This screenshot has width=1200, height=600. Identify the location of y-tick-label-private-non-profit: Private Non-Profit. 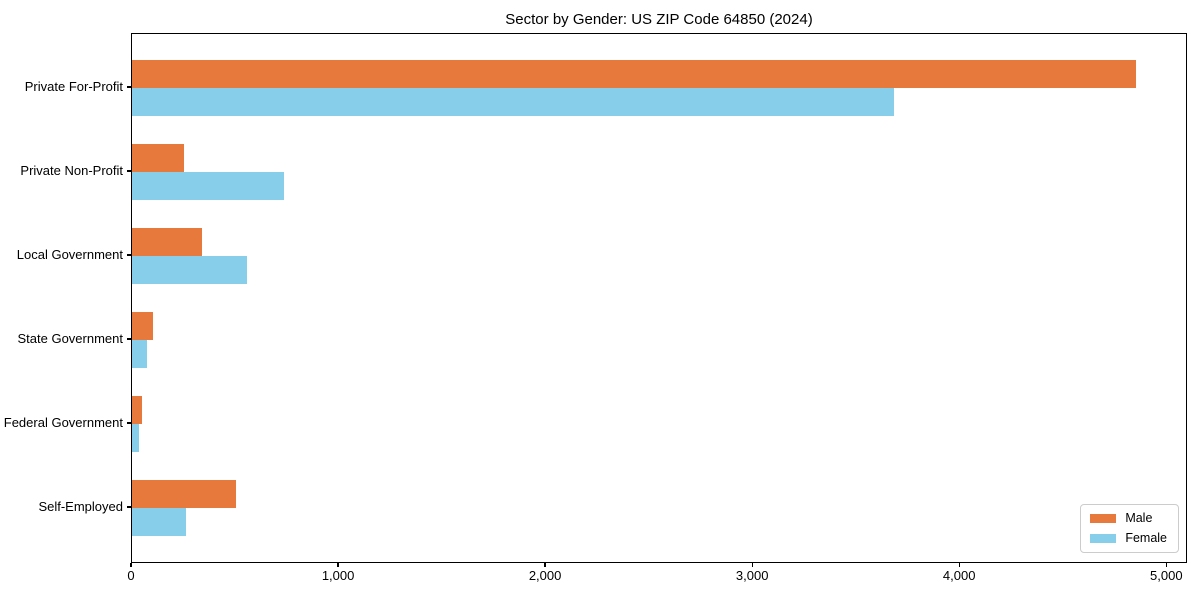
(71, 170).